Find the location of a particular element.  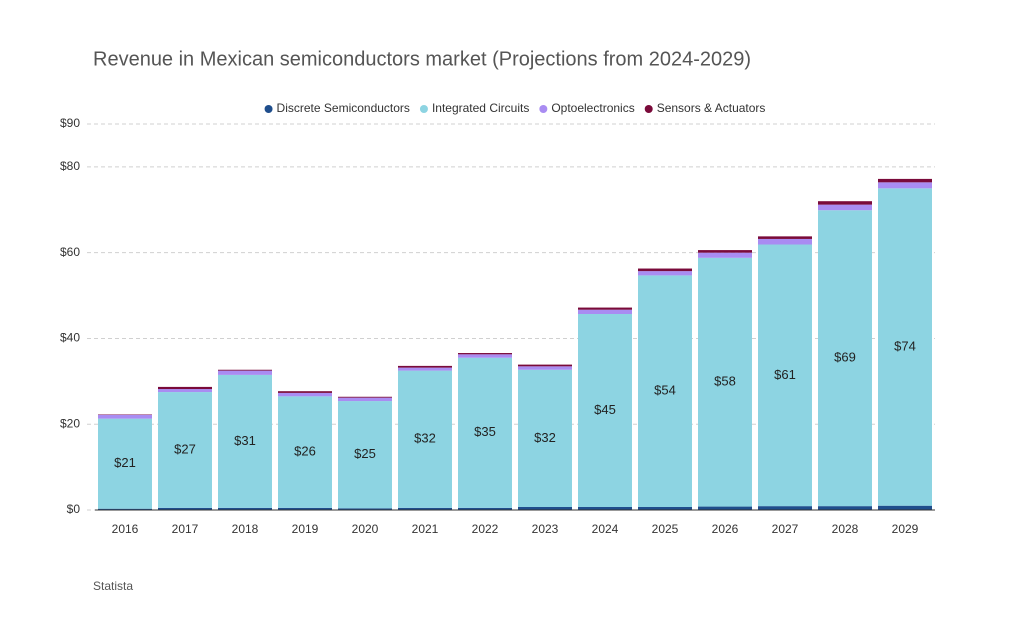

value-label: $54 is located at coordinates (665, 390).